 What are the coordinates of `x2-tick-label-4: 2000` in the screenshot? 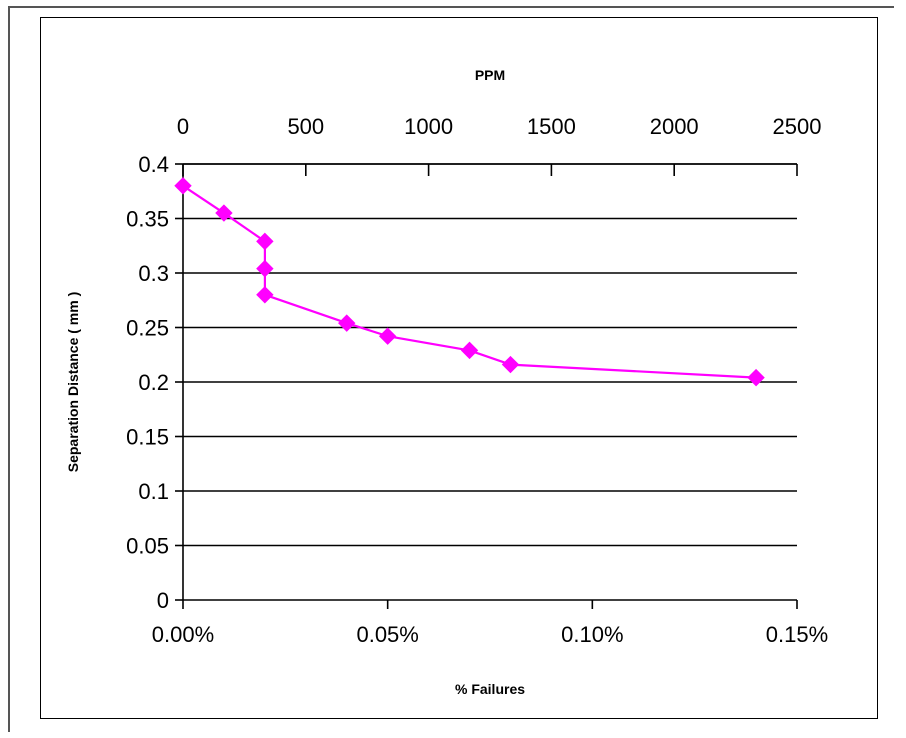 It's located at (674, 126).